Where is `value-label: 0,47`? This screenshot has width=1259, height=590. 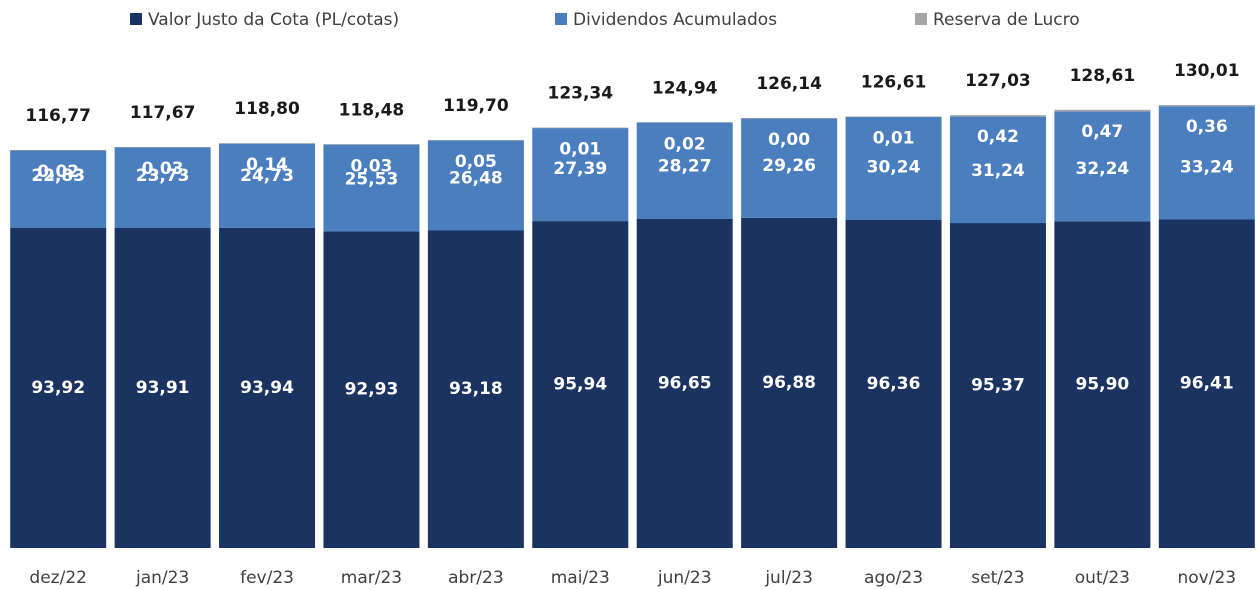
value-label: 0,47 is located at coordinates (1102, 132).